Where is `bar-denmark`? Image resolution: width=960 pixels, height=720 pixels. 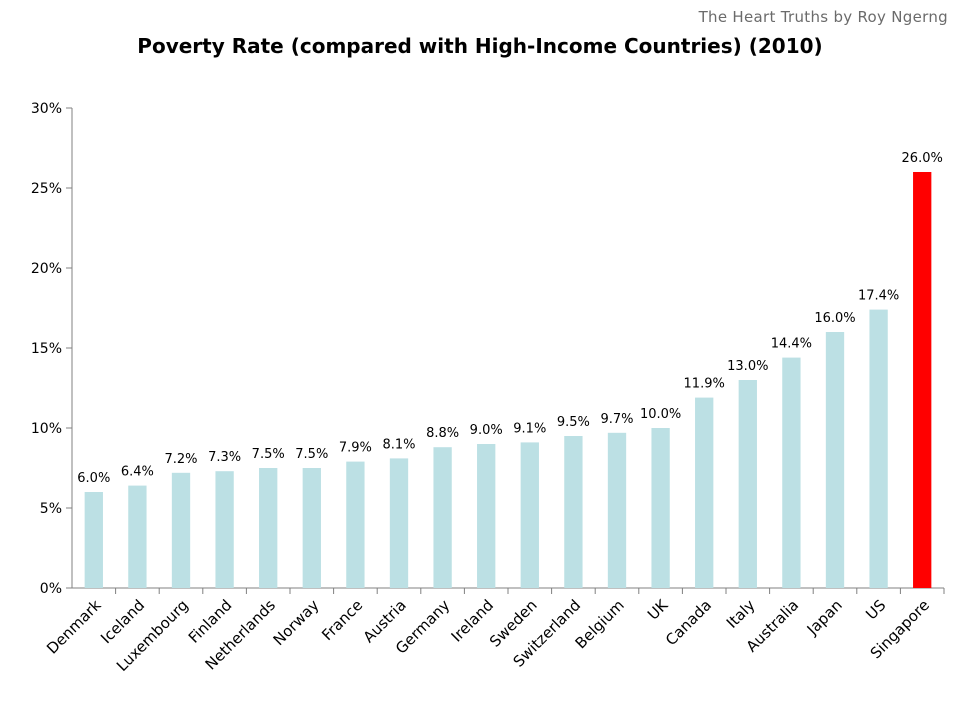 bar-denmark is located at coordinates (93, 540).